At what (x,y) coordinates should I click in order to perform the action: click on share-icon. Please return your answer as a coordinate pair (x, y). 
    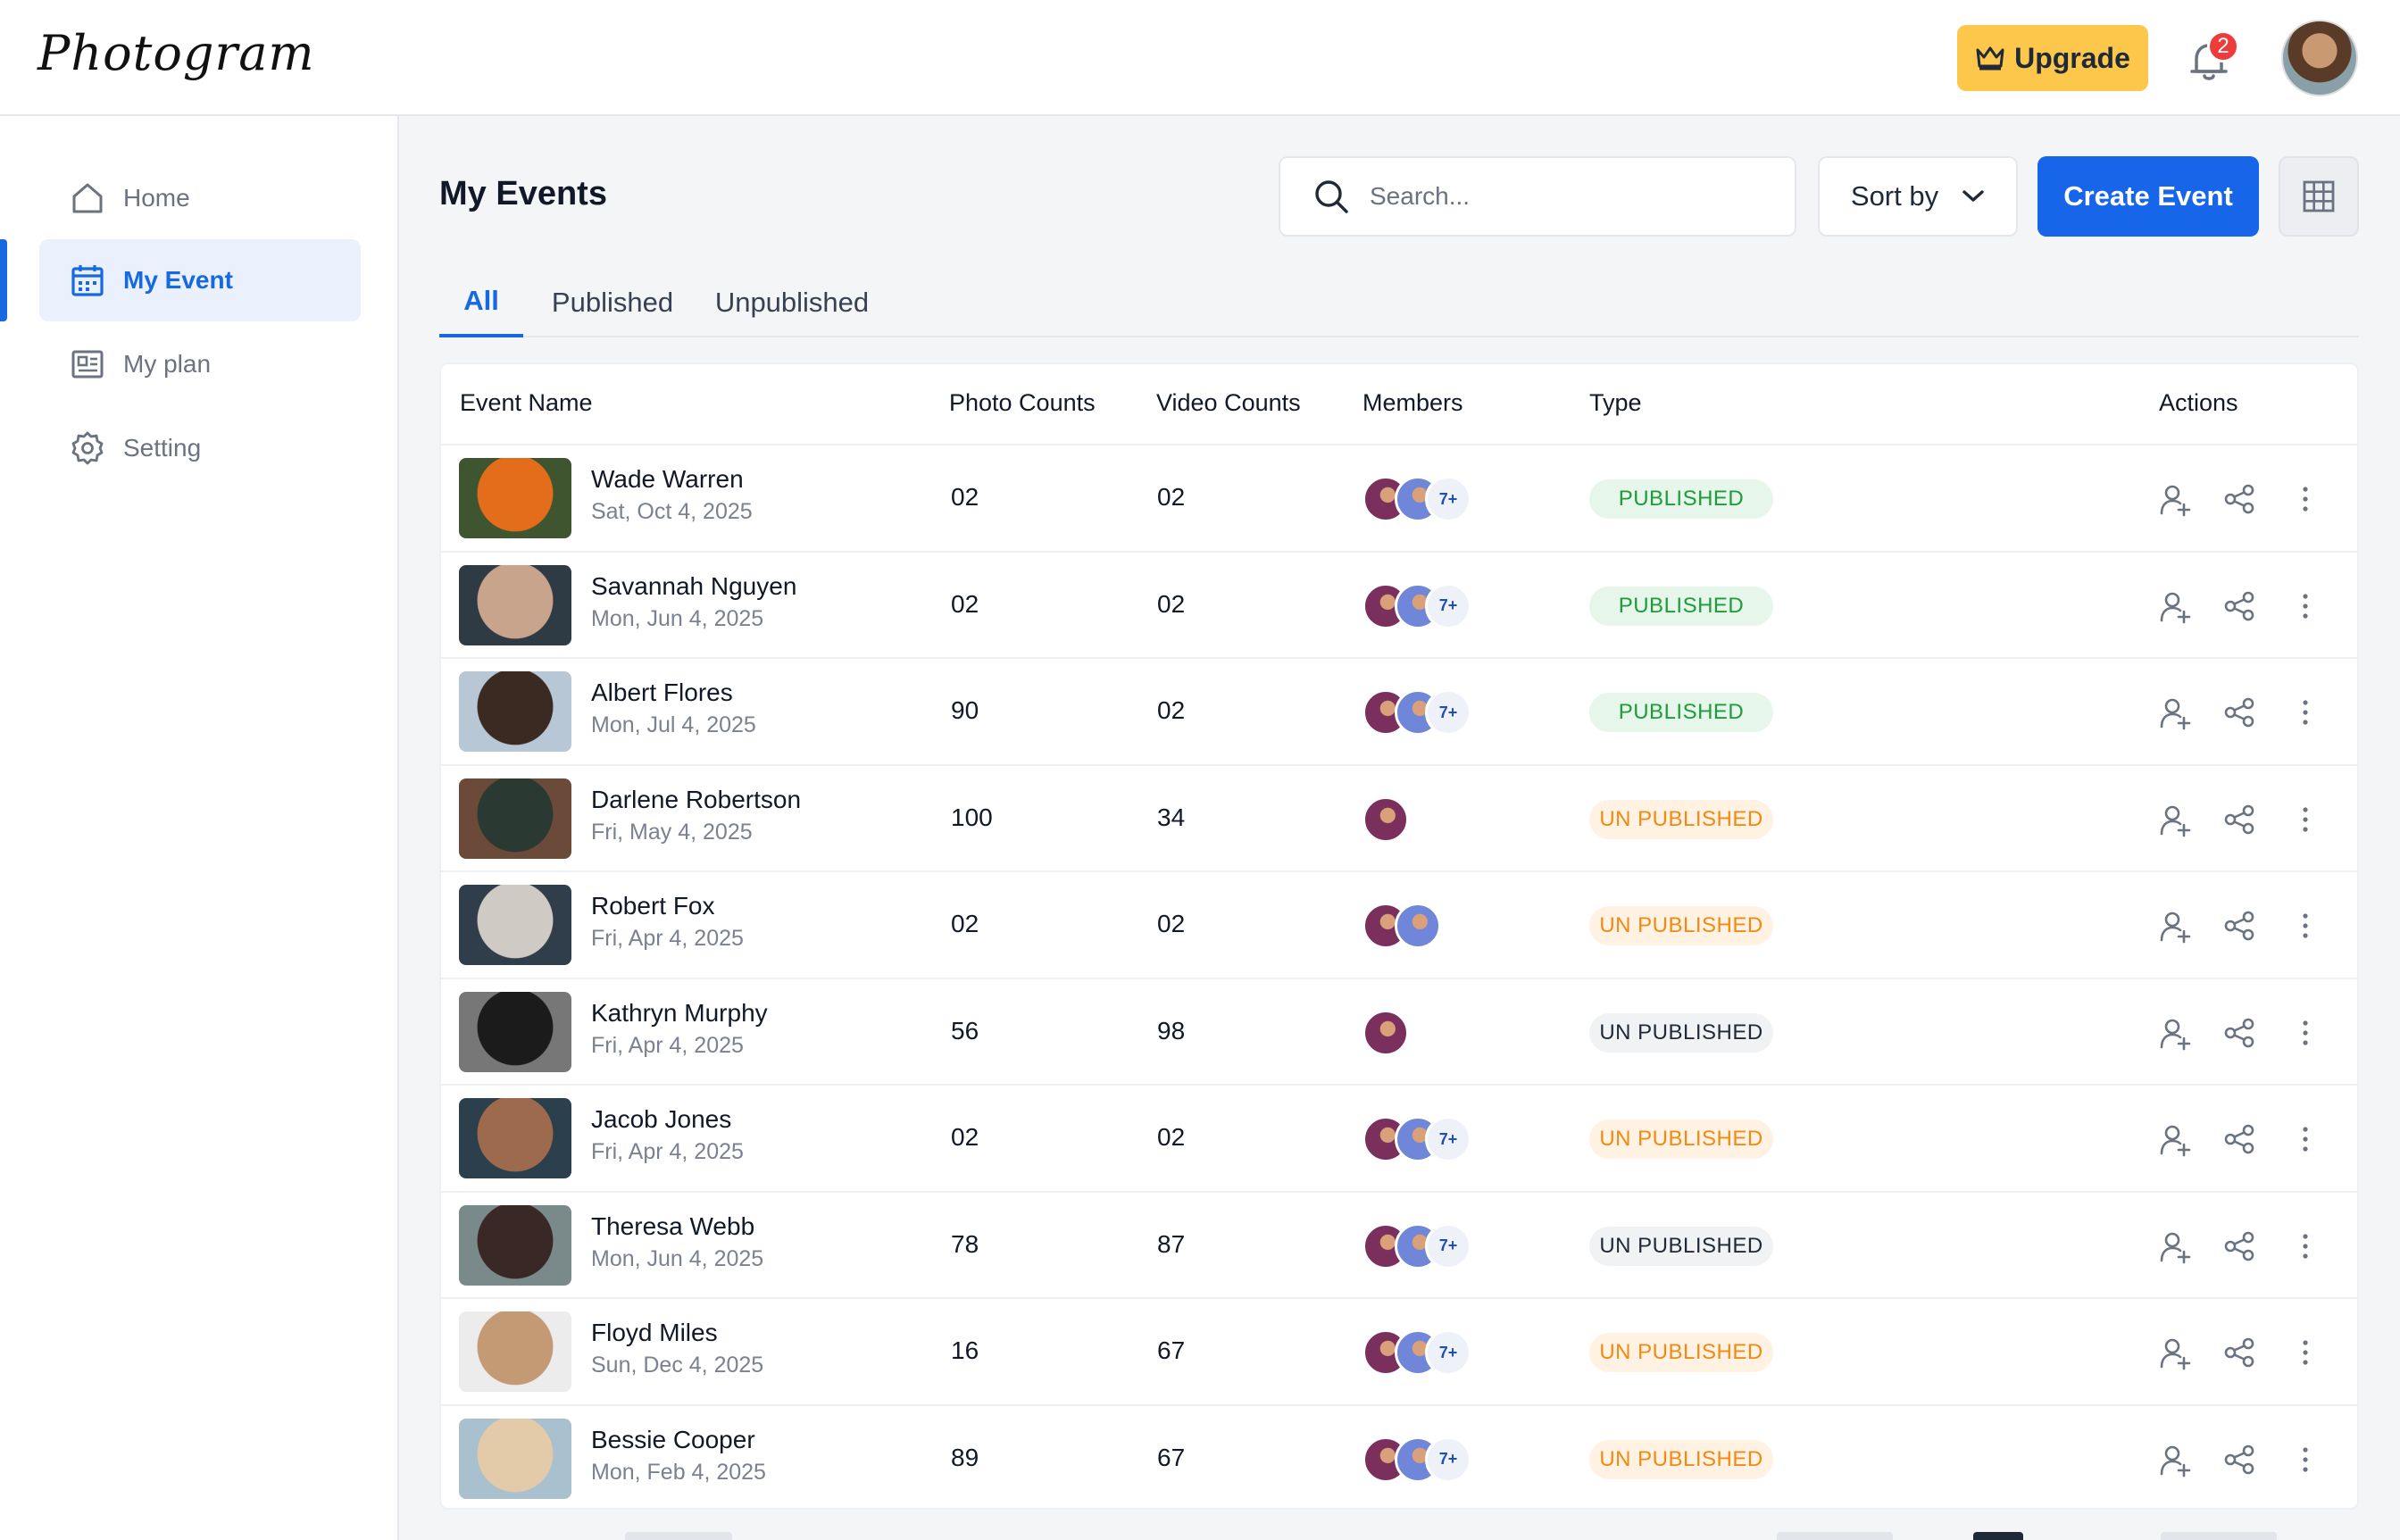
    Looking at the image, I should click on (2239, 1459).